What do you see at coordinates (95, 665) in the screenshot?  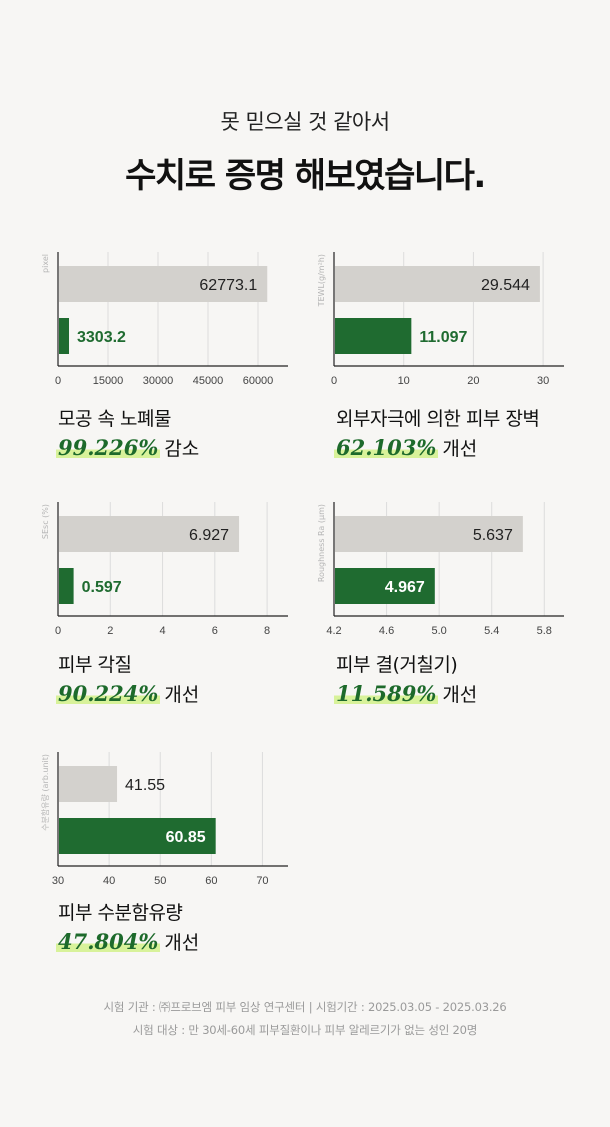 I see `chart-keratin-name: 피부 각질` at bounding box center [95, 665].